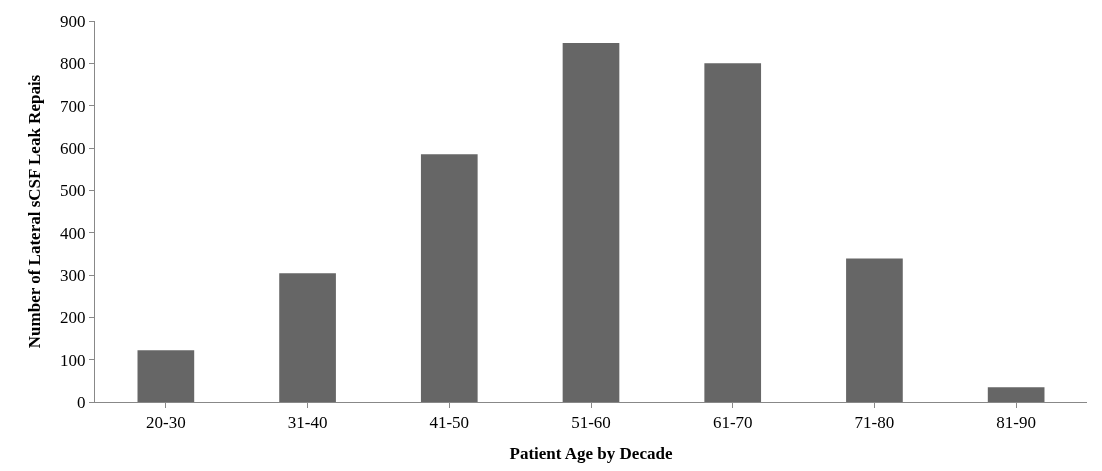 The image size is (1102, 471). What do you see at coordinates (73, 318) in the screenshot?
I see `y-tick-label: 200` at bounding box center [73, 318].